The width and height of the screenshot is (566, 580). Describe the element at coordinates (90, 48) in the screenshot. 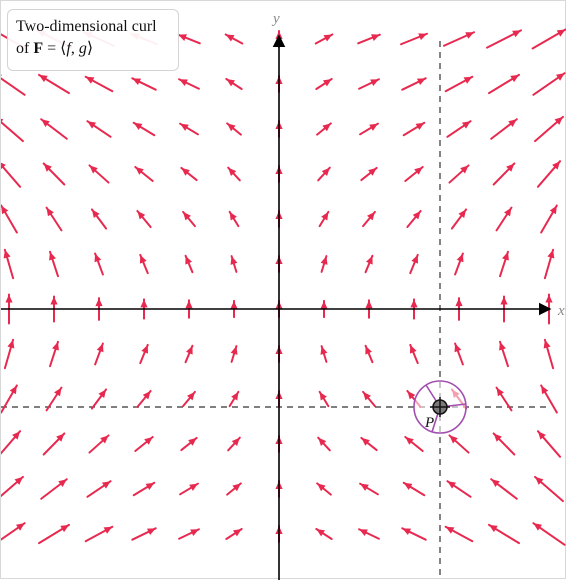

I see `title-close: ⟩` at that location.